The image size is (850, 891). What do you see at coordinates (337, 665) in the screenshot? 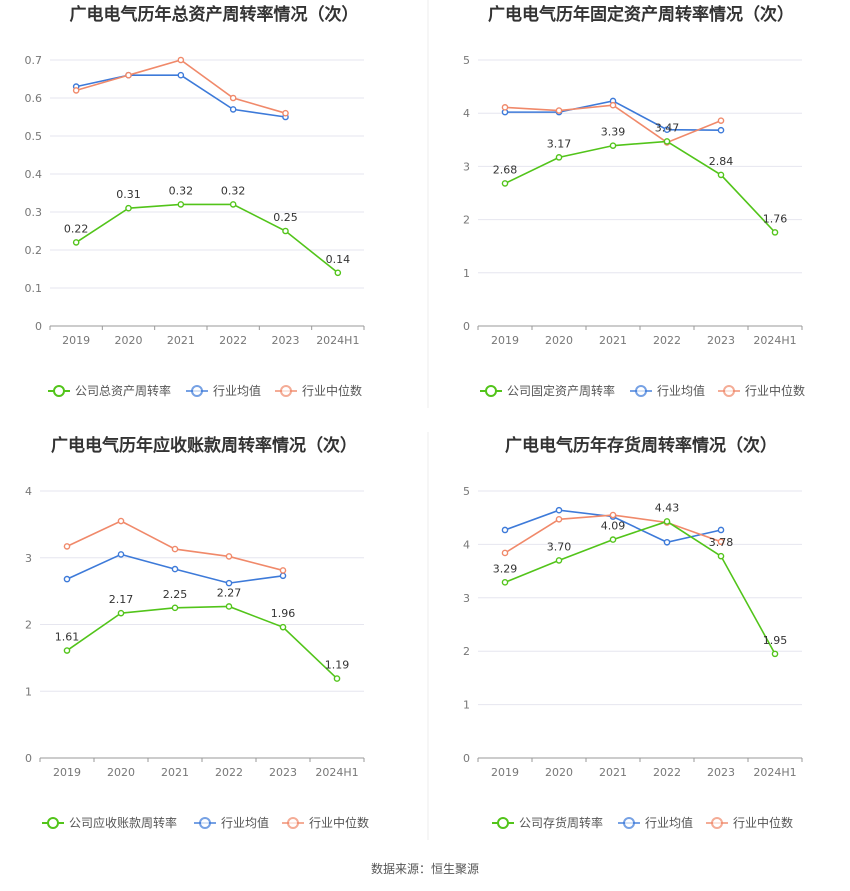
I see `data-label: 1.19` at bounding box center [337, 665].